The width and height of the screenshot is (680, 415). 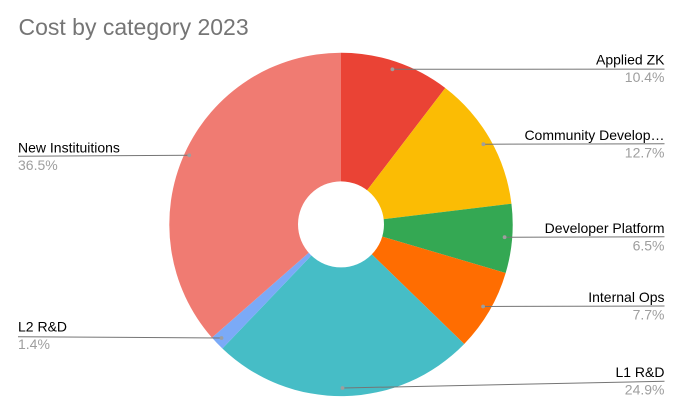 What do you see at coordinates (42, 327) in the screenshot?
I see `svg-text: L2 R&D` at bounding box center [42, 327].